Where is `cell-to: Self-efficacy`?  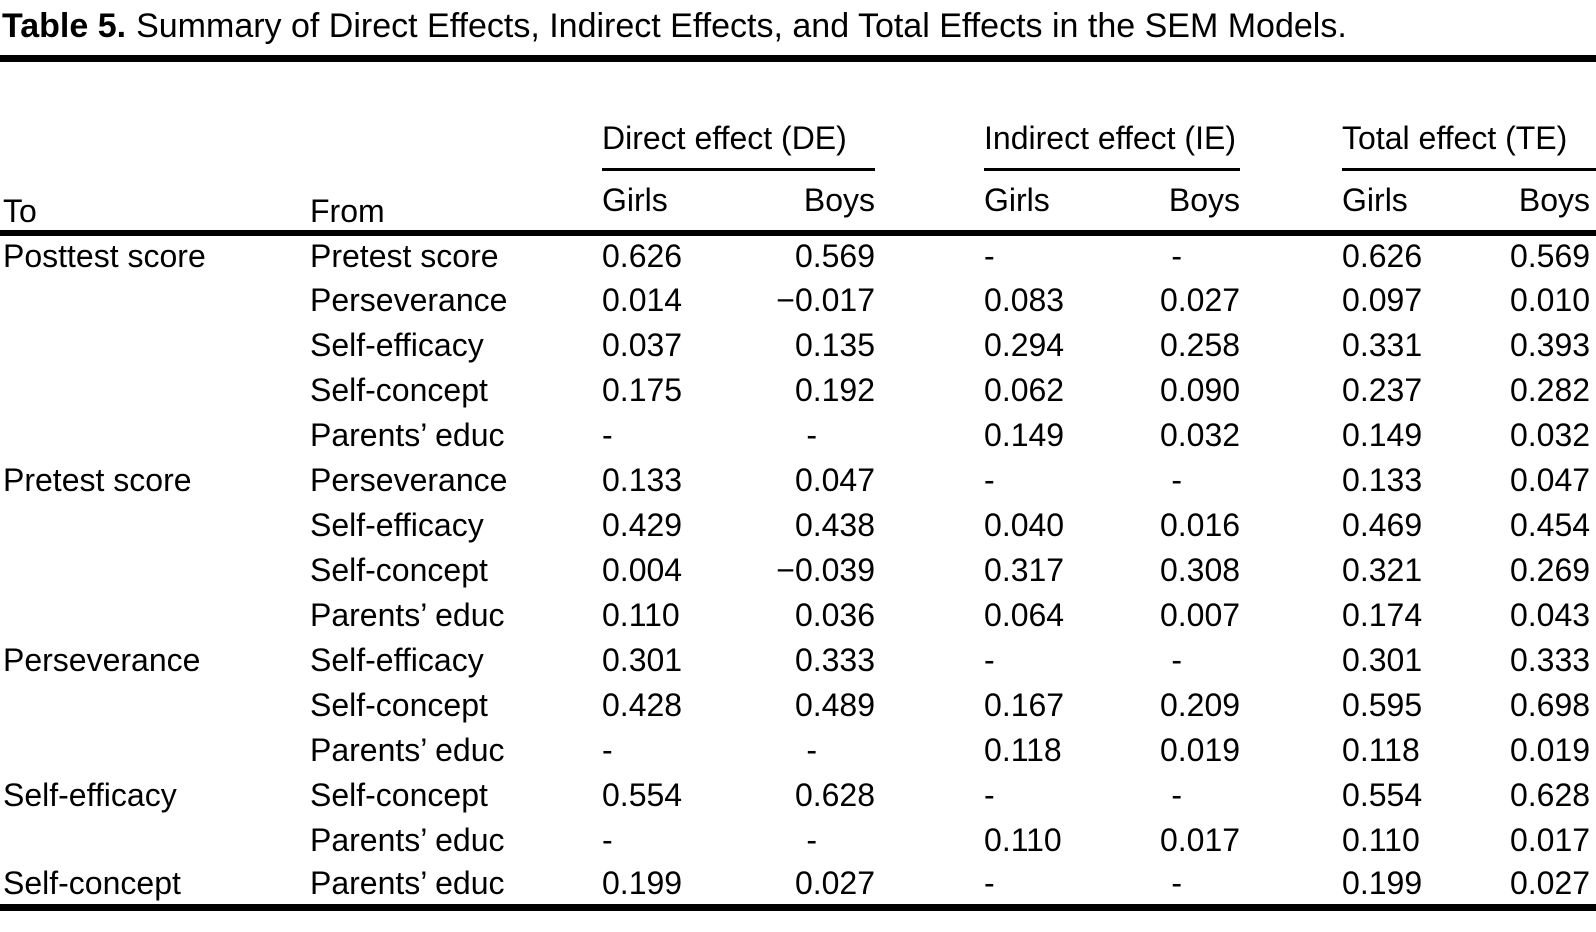
cell-to: Self-efficacy is located at coordinates (90, 794).